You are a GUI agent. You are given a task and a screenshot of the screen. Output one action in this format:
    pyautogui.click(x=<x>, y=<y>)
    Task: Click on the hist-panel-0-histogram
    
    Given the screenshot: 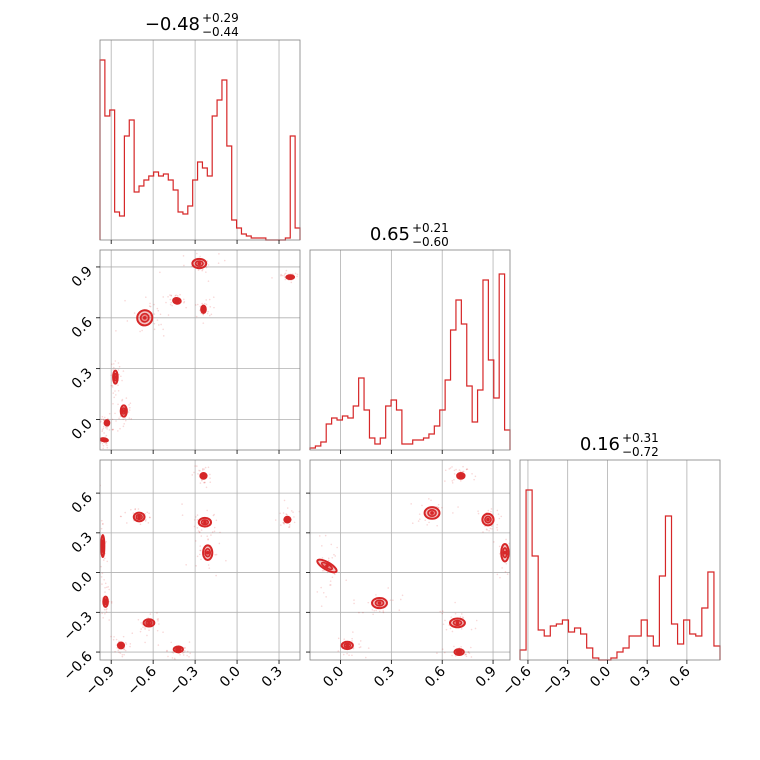 What is the action you would take?
    pyautogui.click(x=200, y=150)
    